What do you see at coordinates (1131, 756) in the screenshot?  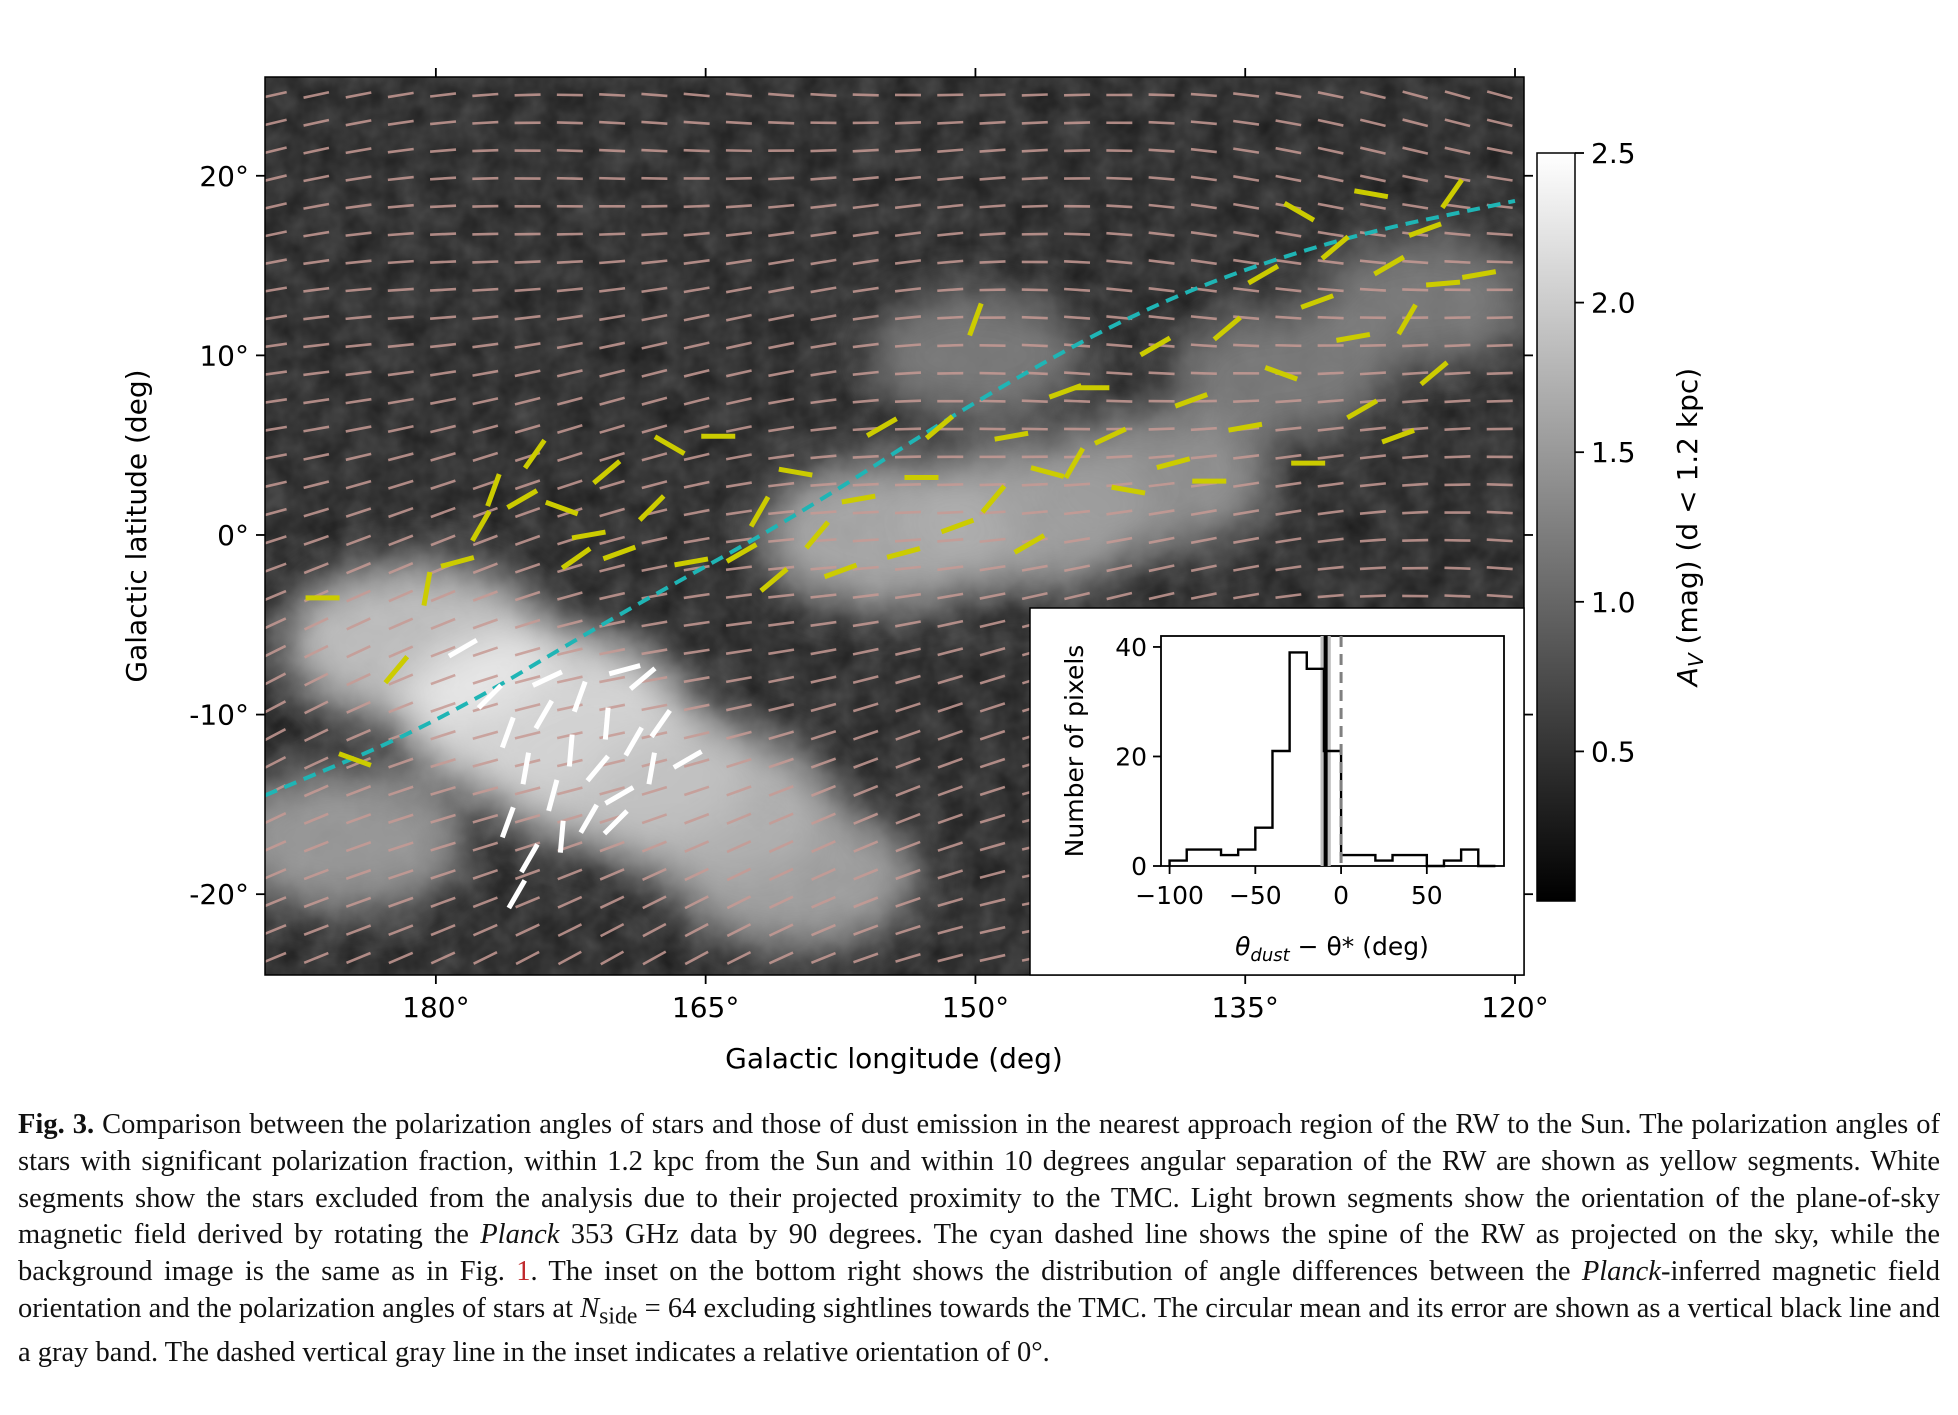 I see `inset-y-tick-label: 20` at bounding box center [1131, 756].